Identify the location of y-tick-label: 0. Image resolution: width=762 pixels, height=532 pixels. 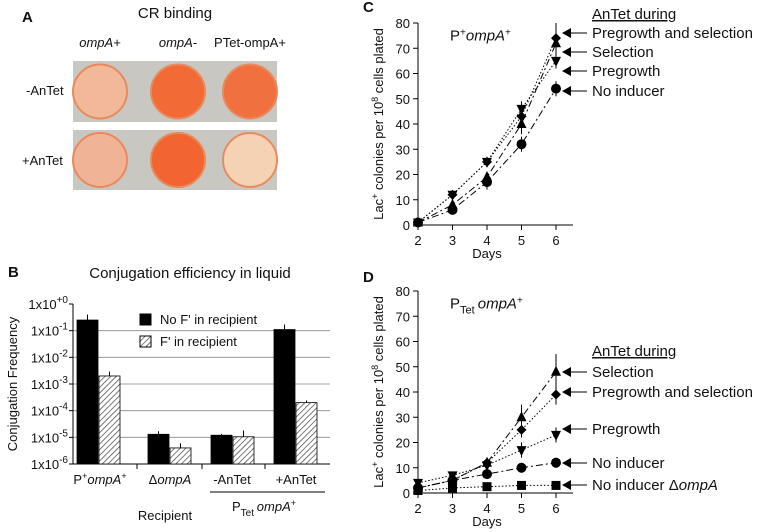
(406, 493).